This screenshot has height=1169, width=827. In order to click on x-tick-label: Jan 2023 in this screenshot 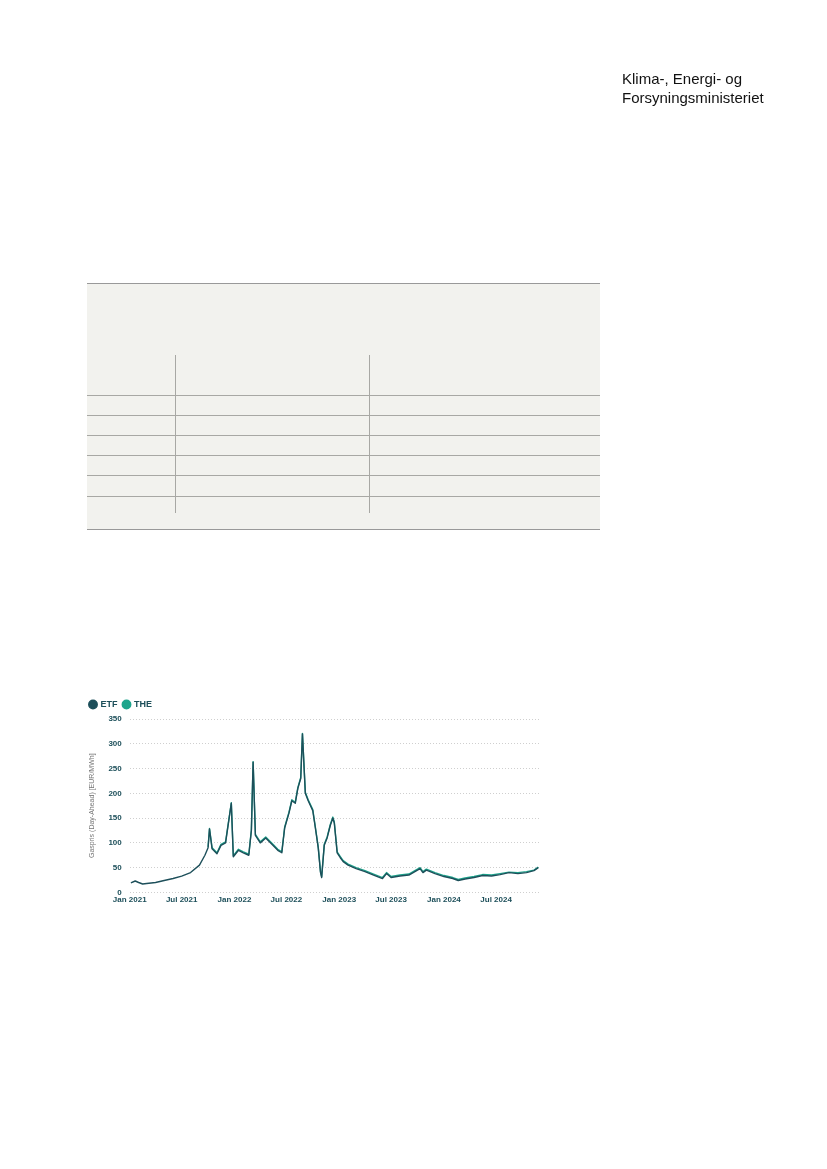, I will do `click(339, 900)`.